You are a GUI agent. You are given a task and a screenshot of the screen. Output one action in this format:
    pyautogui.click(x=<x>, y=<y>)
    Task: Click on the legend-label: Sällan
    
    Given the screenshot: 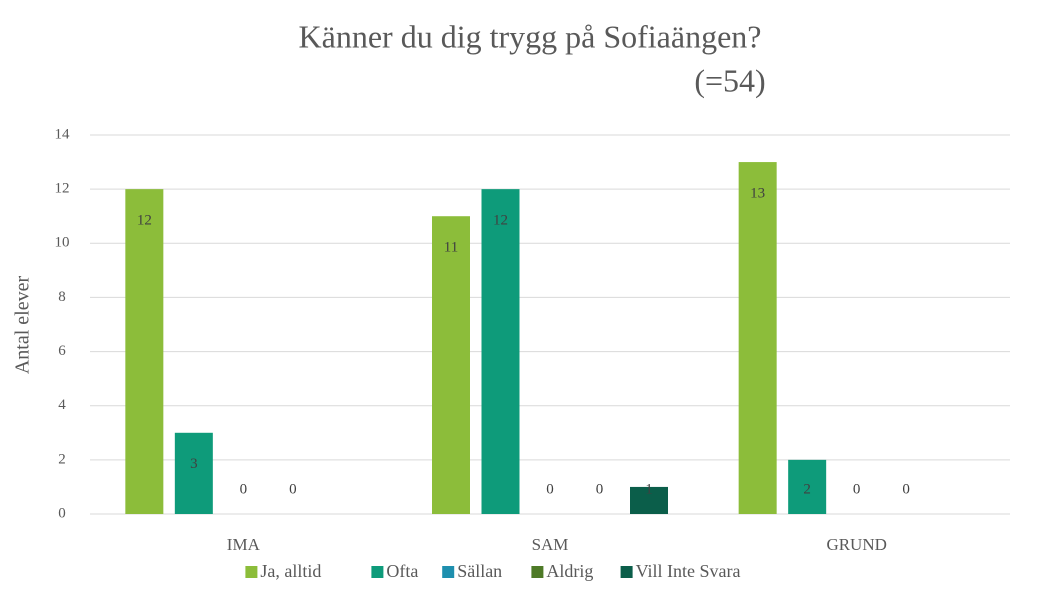 What is the action you would take?
    pyautogui.click(x=479, y=571)
    